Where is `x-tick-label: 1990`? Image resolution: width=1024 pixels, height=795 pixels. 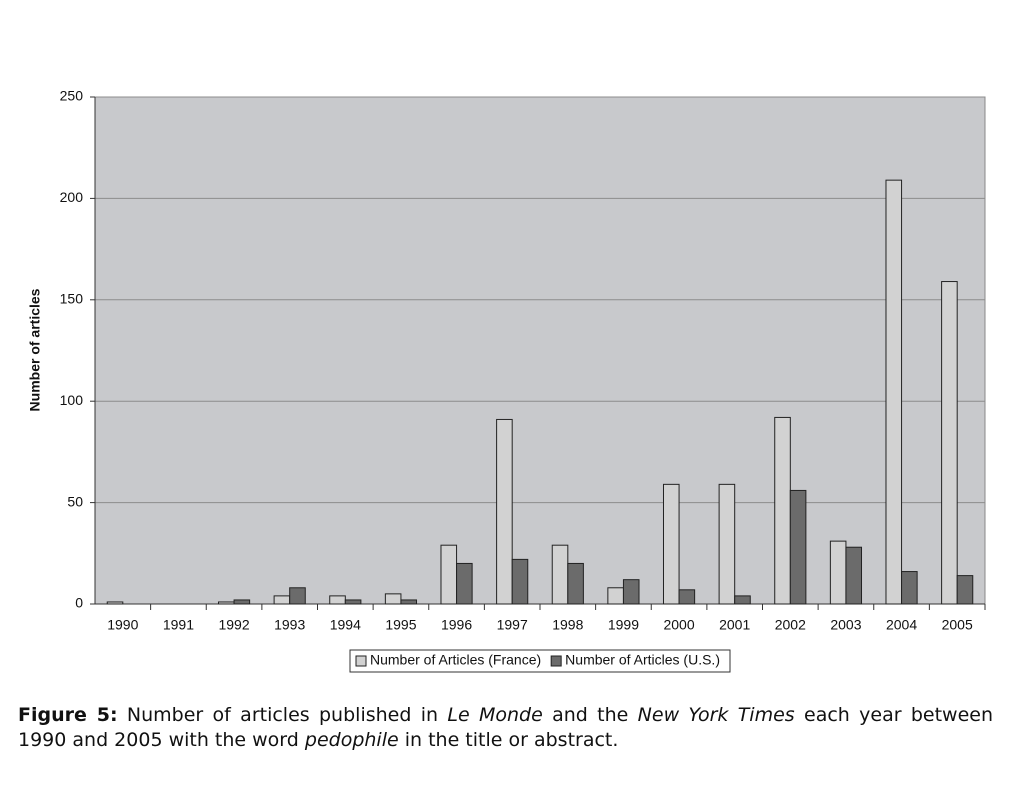 x-tick-label: 1990 is located at coordinates (122, 625).